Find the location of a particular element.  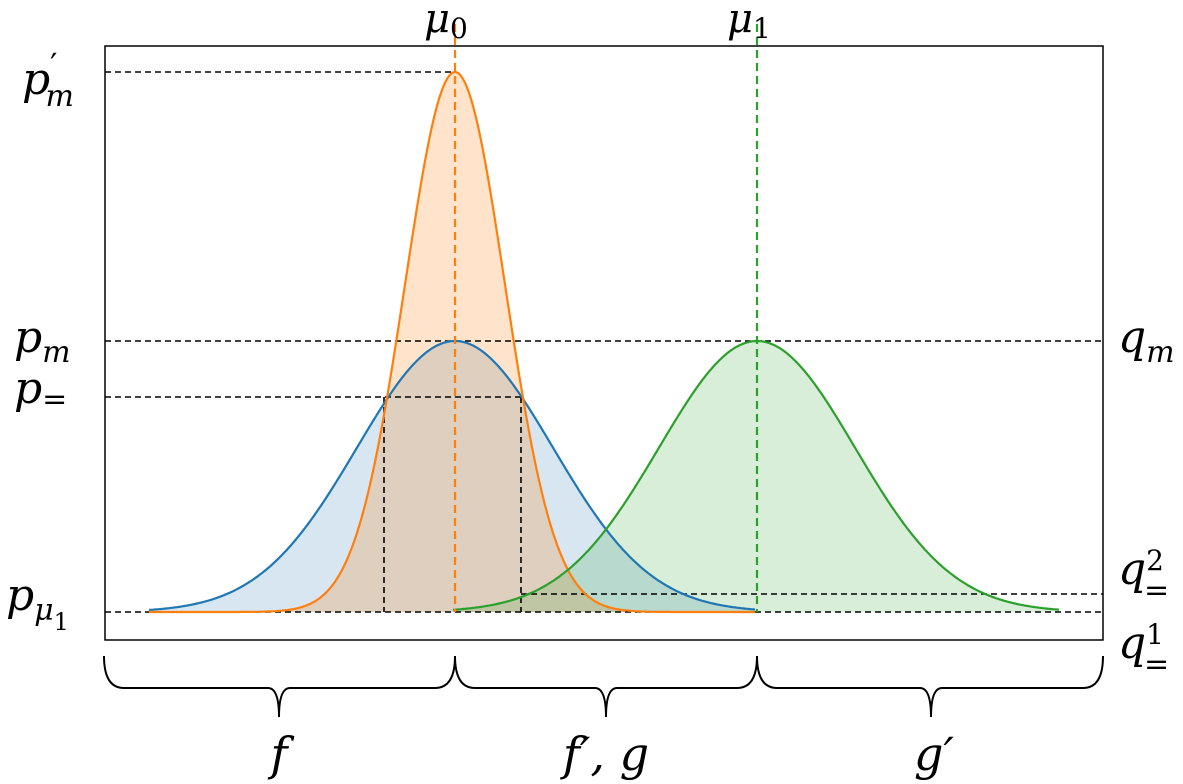

mu0-base: μ is located at coordinates (437, 21).